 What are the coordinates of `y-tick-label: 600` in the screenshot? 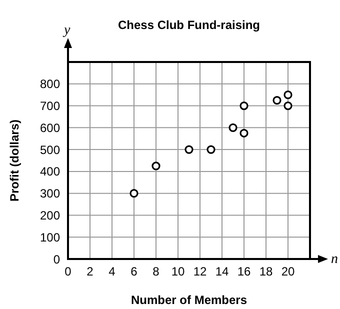 It's located at (50, 127).